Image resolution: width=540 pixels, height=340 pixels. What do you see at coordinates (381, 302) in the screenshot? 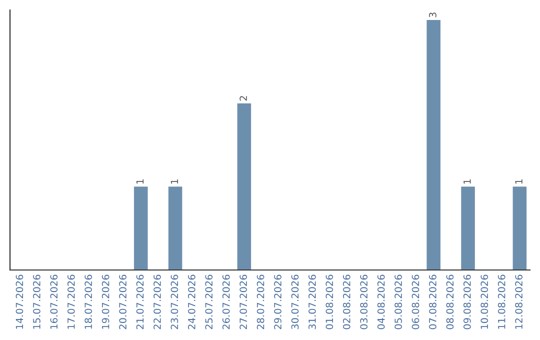
I see `x-tick-label: 04.08.2026` at bounding box center [381, 302].